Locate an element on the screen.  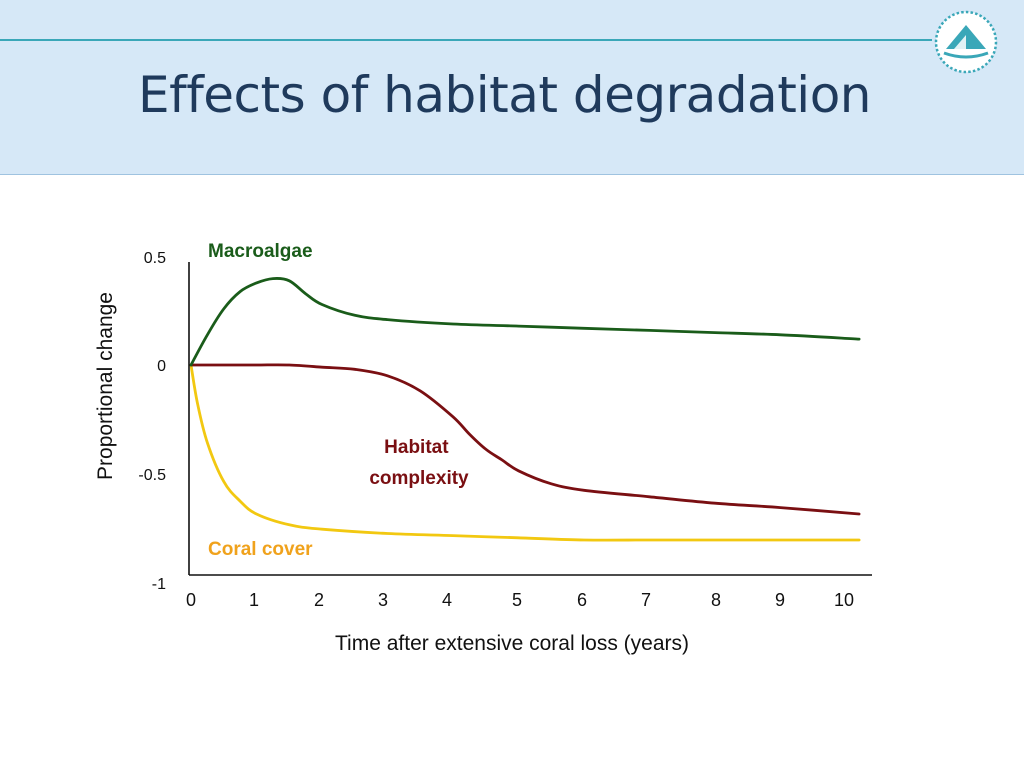
x-axis-title: Time after extensive coral loss (years) is located at coordinates (512, 643).